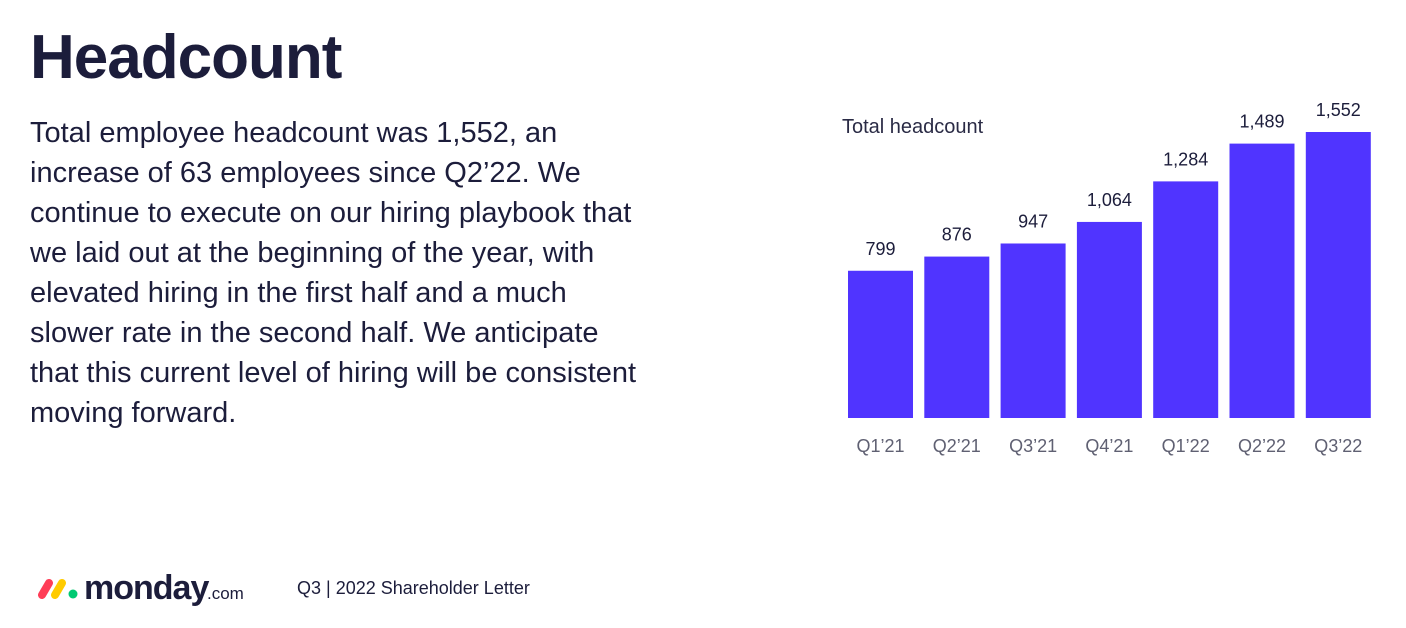 Image resolution: width=1406 pixels, height=628 pixels. Describe the element at coordinates (225, 593) in the screenshot. I see `logo-tld: .com` at that location.